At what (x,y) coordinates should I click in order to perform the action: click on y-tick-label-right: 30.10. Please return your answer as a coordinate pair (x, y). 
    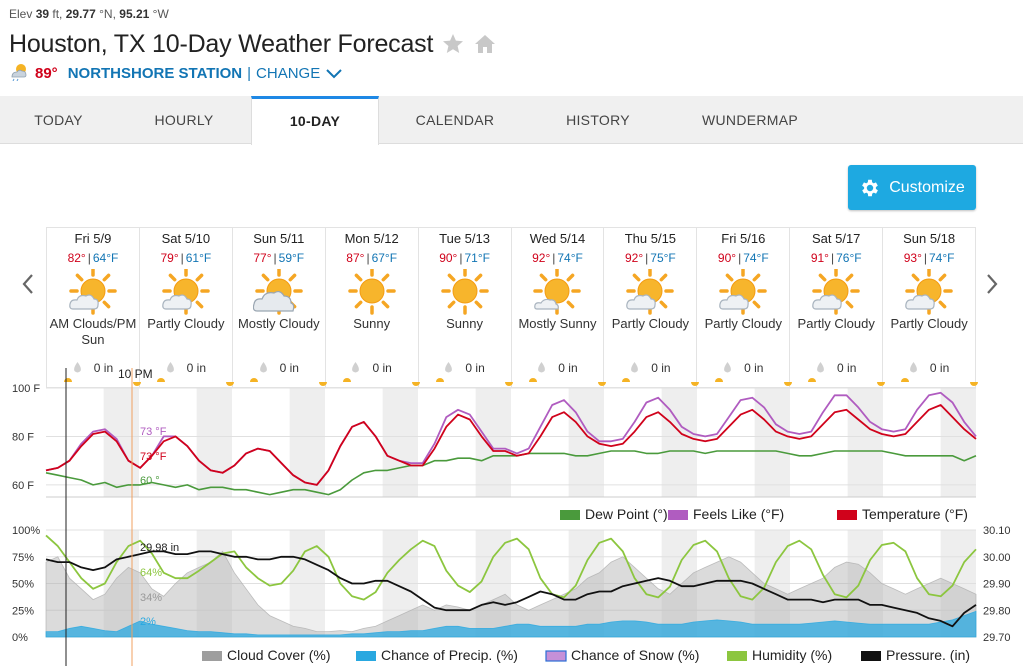
    Looking at the image, I should click on (997, 531).